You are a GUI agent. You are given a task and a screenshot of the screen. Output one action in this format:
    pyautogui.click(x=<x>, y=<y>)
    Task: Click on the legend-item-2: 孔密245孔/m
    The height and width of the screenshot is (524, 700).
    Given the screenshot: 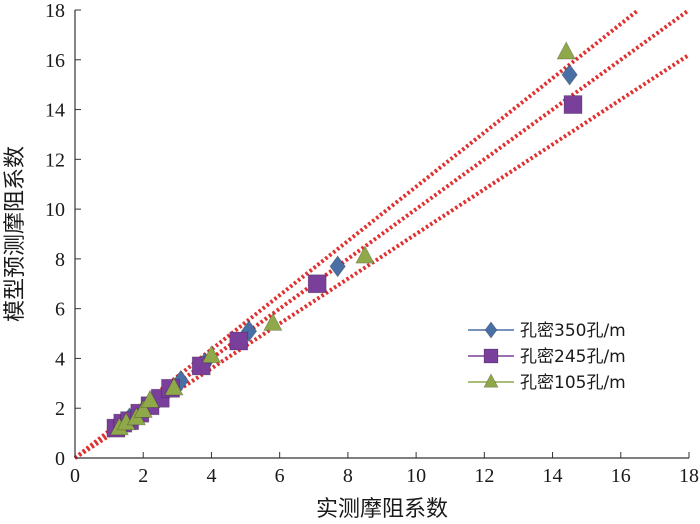 What is the action you would take?
    pyautogui.click(x=547, y=357)
    